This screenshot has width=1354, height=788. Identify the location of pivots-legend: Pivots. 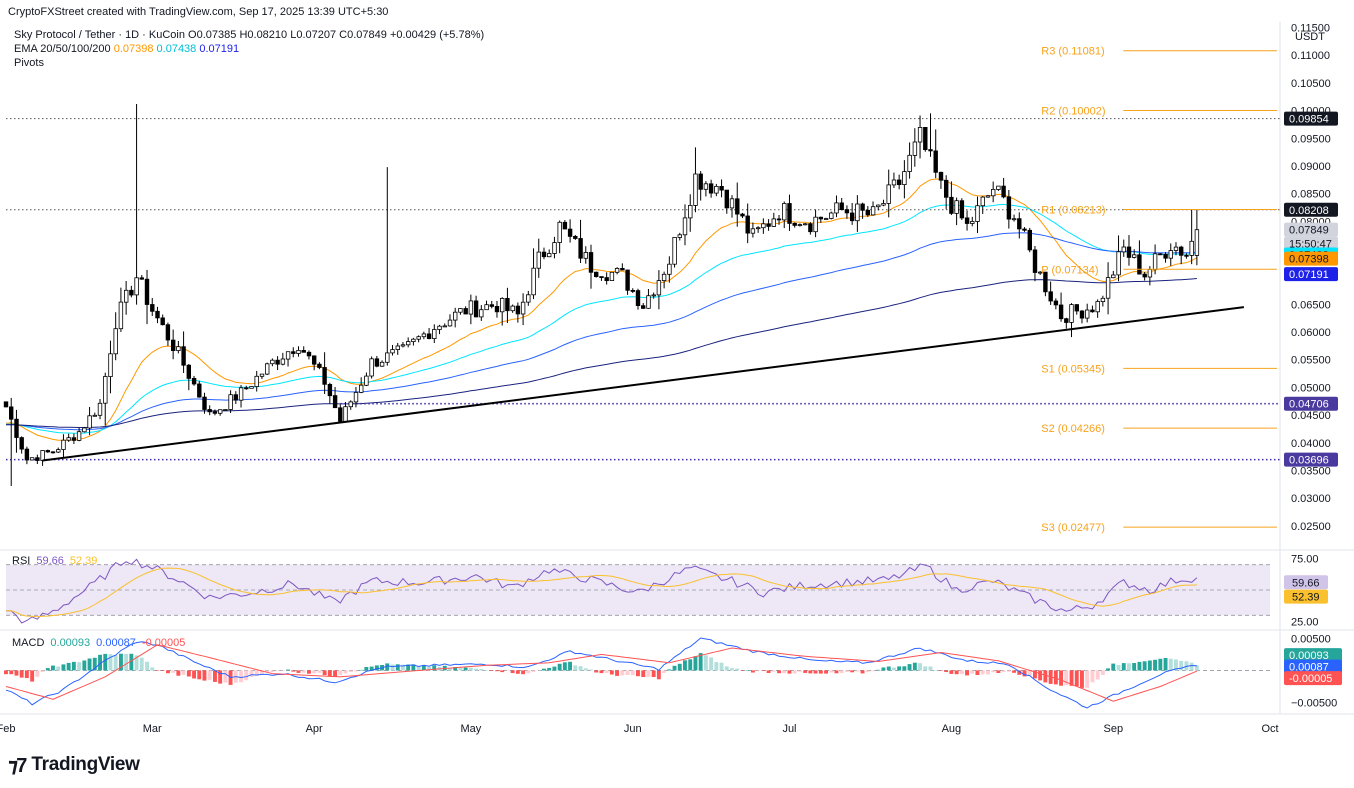
(29, 63).